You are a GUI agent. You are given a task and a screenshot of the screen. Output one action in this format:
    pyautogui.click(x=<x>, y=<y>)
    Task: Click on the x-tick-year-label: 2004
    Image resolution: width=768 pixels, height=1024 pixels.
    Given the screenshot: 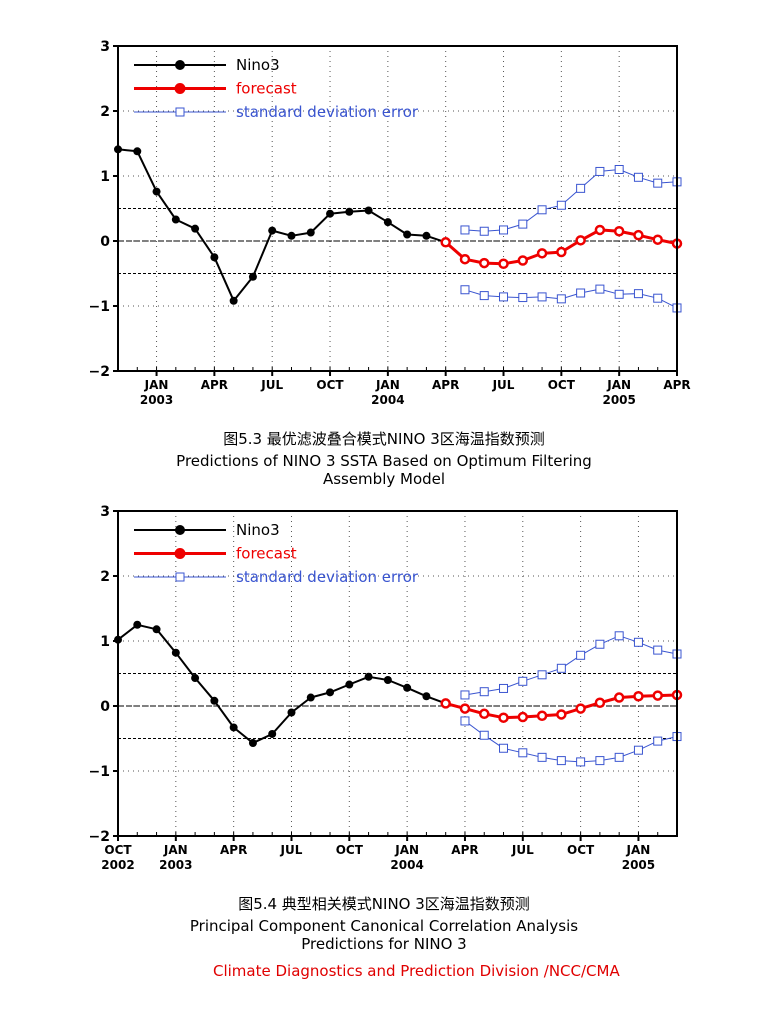 What is the action you would take?
    pyautogui.click(x=387, y=400)
    